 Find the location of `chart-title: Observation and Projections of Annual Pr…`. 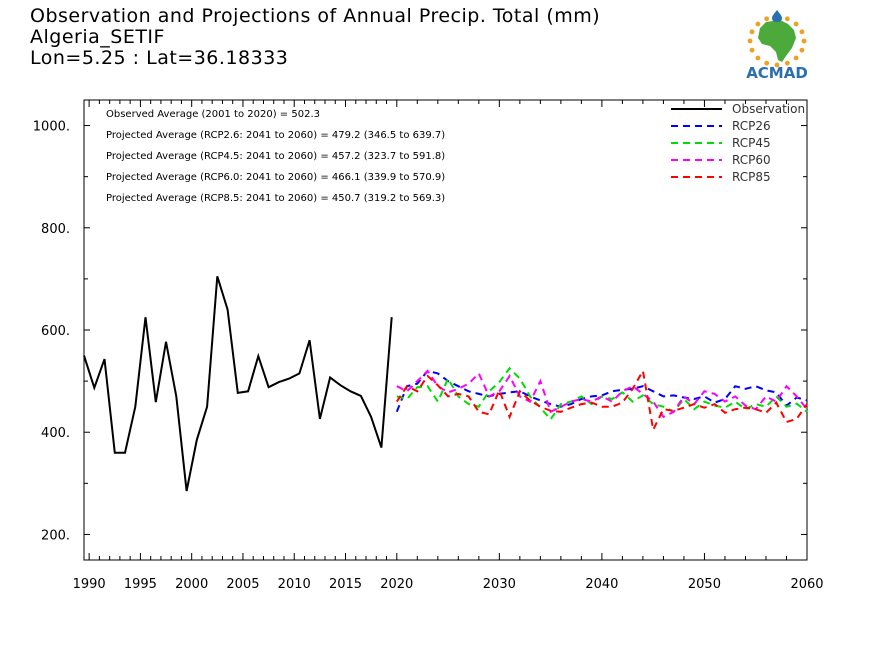

chart-title: Observation and Projections of Annual Pr… is located at coordinates (315, 16).